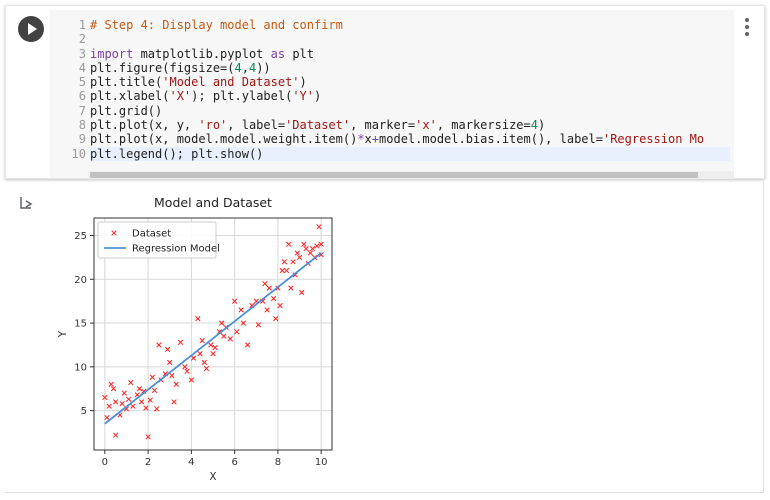  What do you see at coordinates (410, 153) in the screenshot?
I see `code-line: plt.legend(); plt.show()` at bounding box center [410, 153].